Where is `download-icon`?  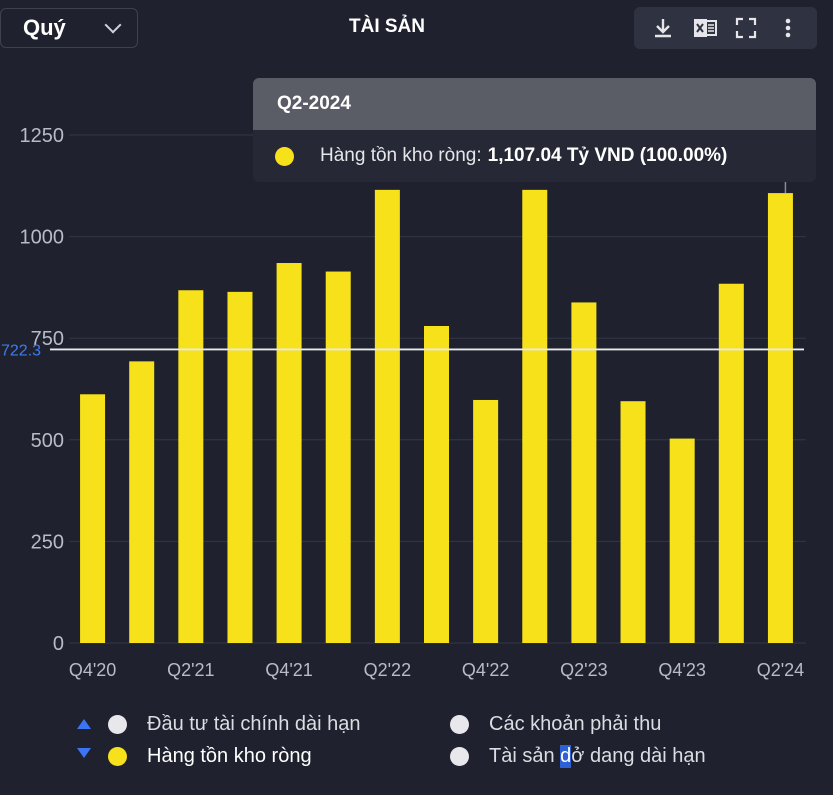
download-icon is located at coordinates (663, 28).